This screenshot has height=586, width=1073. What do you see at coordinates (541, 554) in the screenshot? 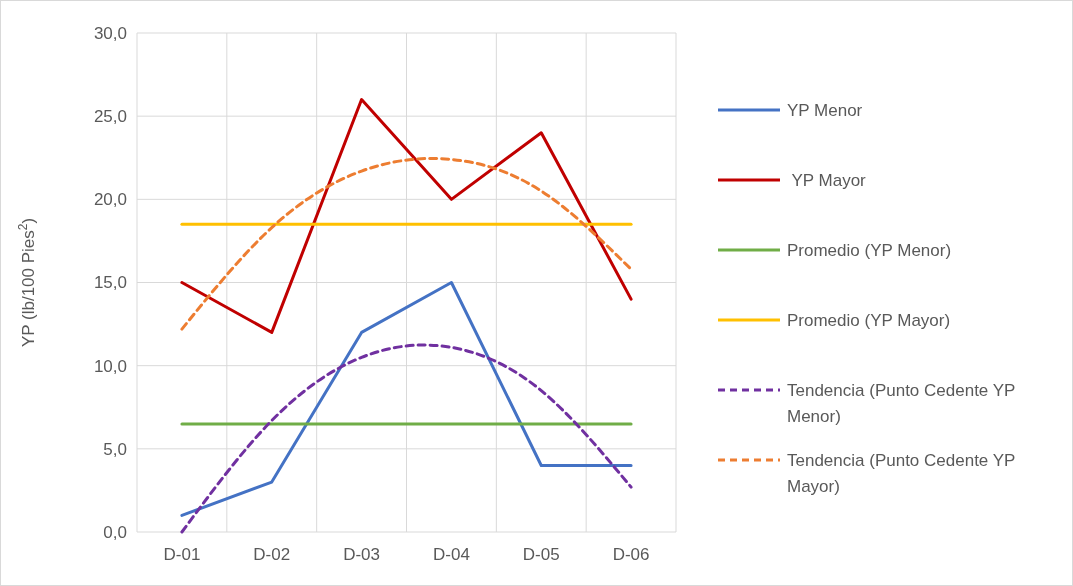
I see `x-tick-label: D-05` at bounding box center [541, 554].